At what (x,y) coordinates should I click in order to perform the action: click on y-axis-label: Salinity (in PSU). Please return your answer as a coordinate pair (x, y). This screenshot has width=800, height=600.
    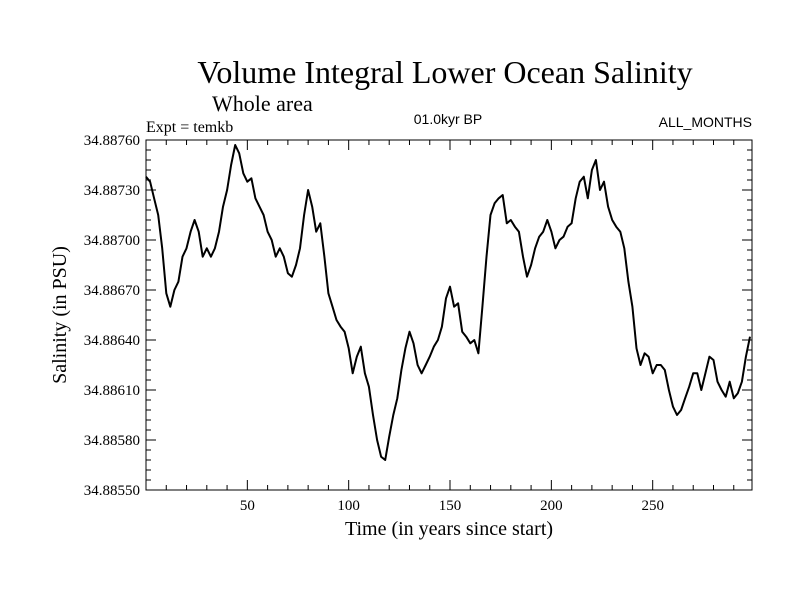
    Looking at the image, I should click on (60, 315).